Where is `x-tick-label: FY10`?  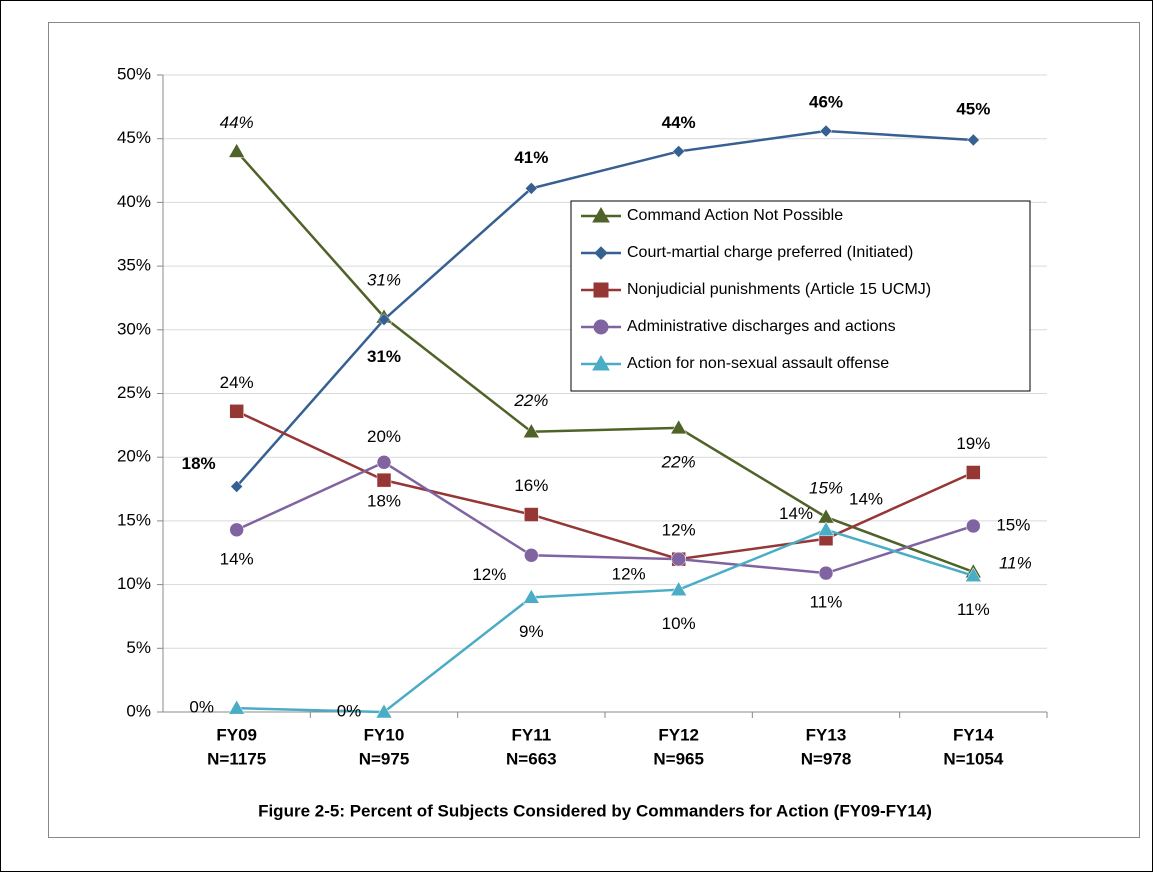
x-tick-label: FY10 is located at coordinates (384, 734).